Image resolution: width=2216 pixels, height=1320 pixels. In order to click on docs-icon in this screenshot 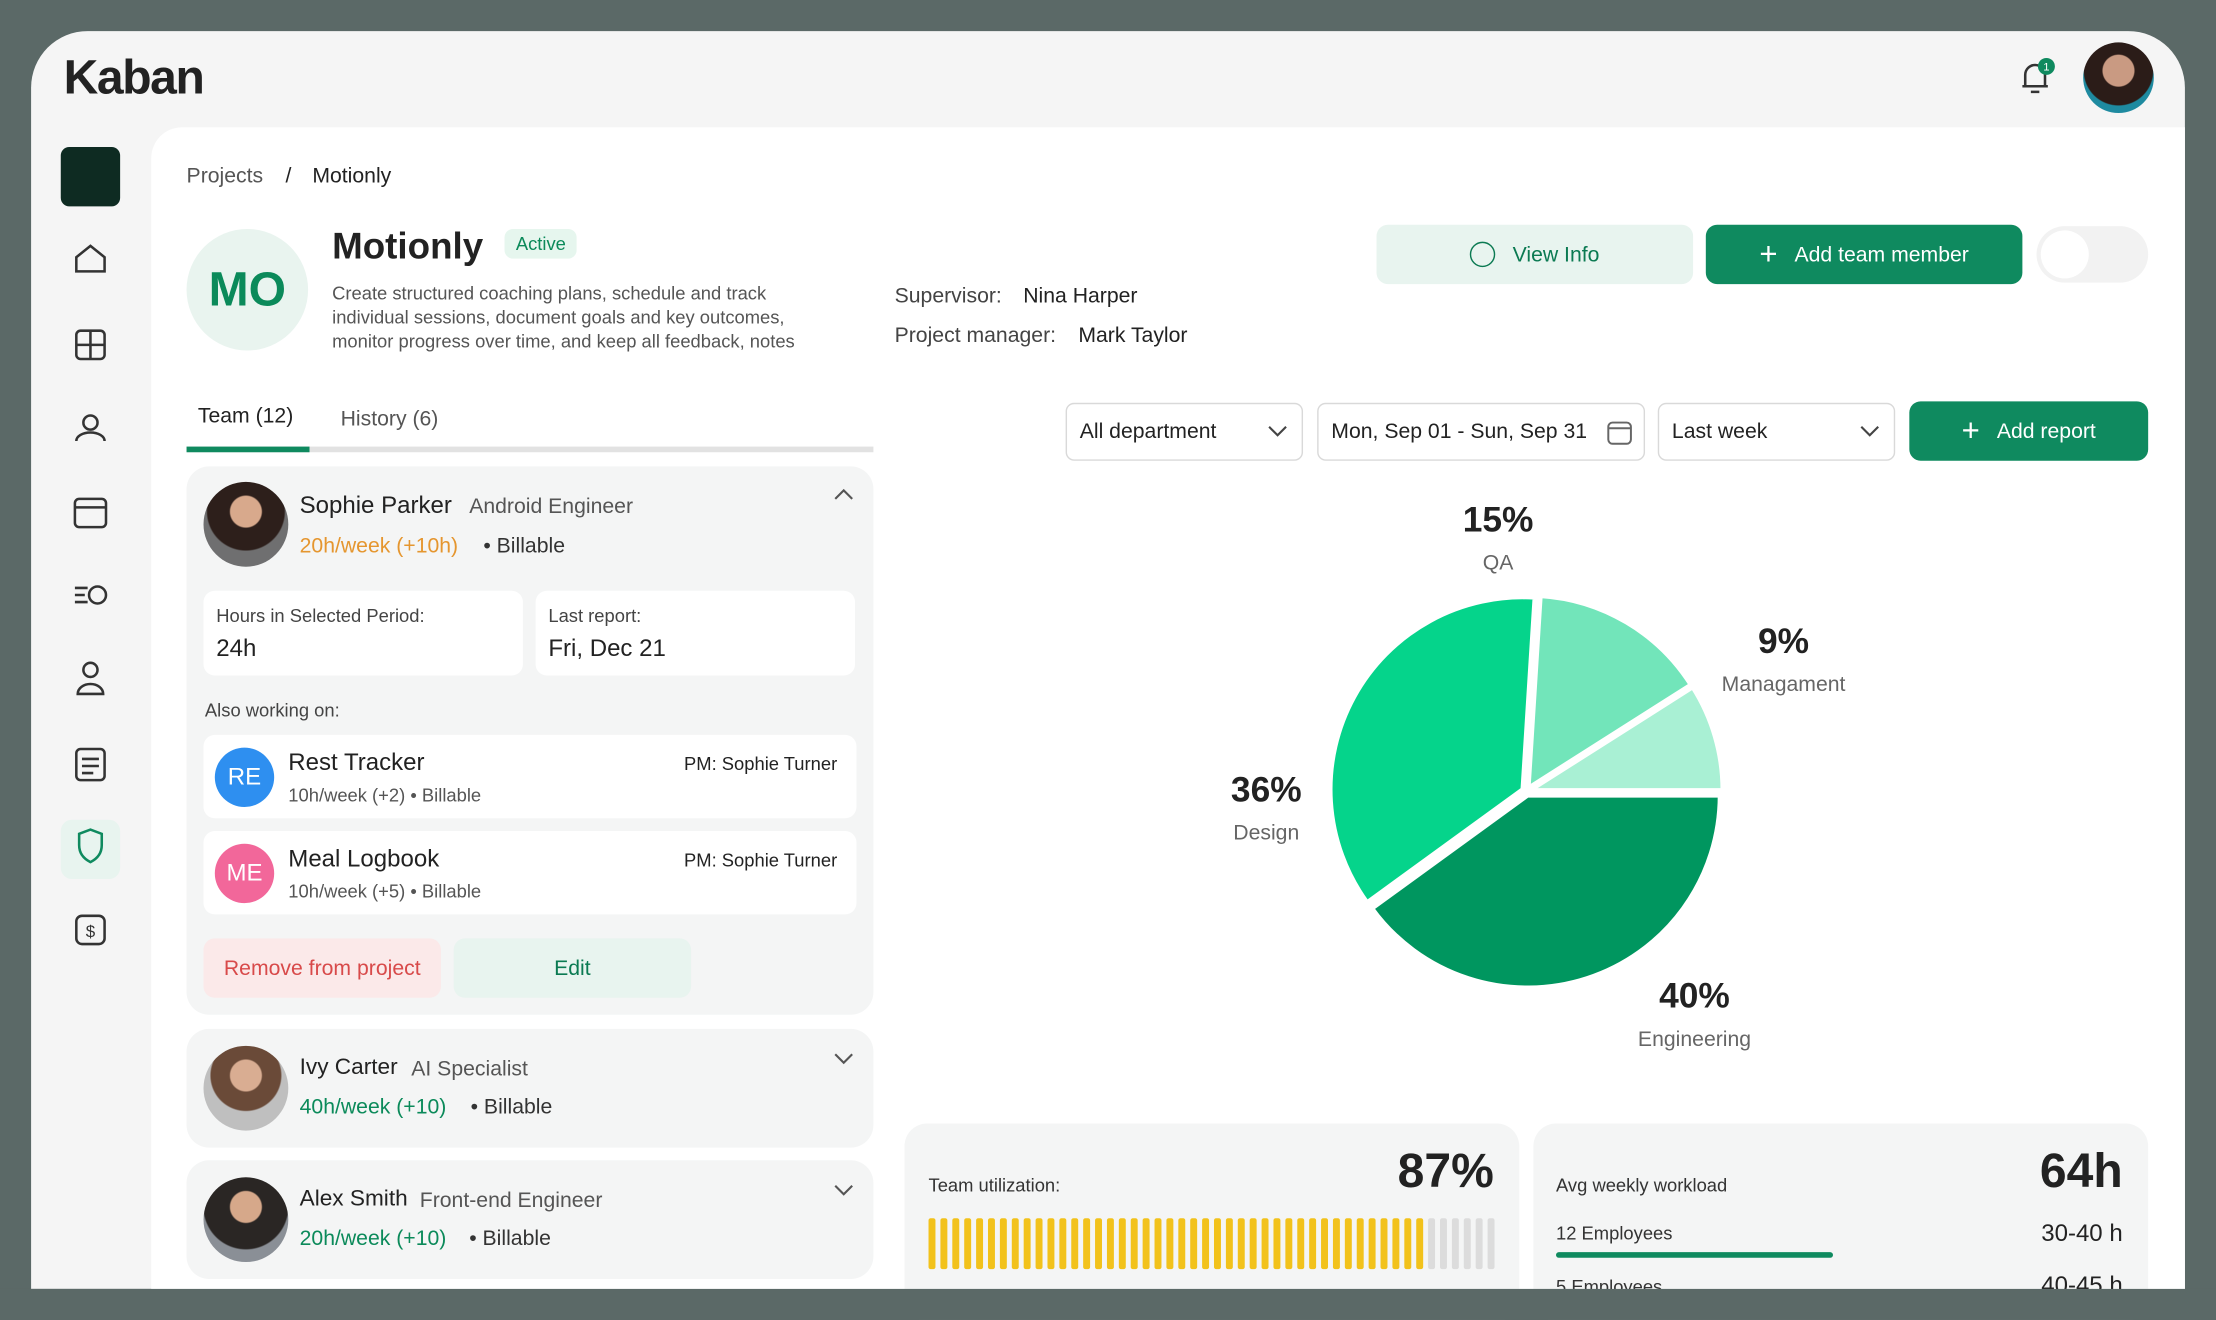, I will do `click(90, 764)`.